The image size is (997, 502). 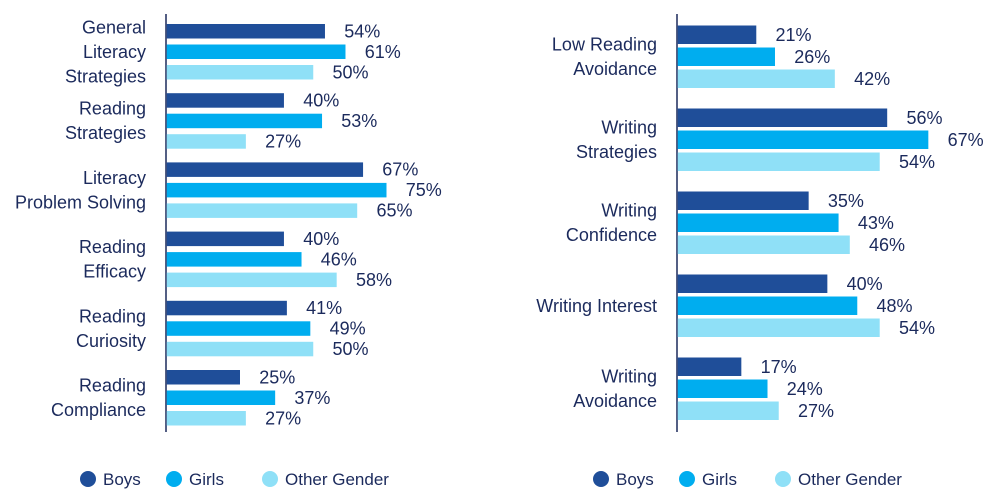 I want to click on chart1-data-label-boys-2: 67%, so click(x=400, y=170).